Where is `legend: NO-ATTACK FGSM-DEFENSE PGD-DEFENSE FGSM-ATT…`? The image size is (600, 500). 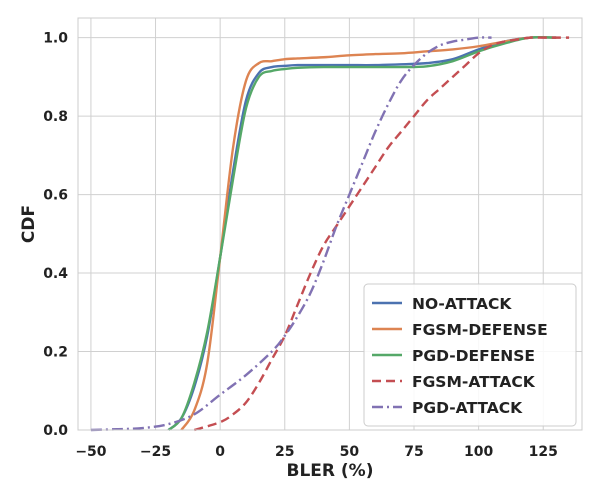
legend: NO-ATTACK FGSM-DEFENSE PGD-DEFENSE FGSM-ATT… is located at coordinates (470, 355).